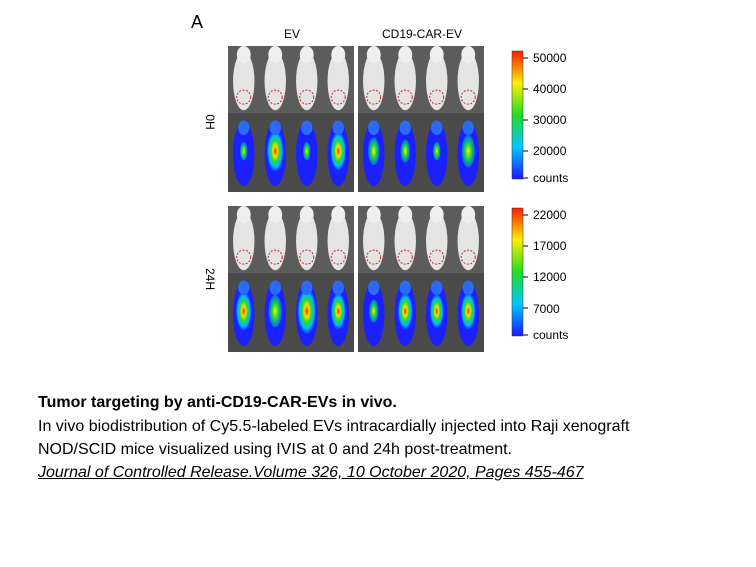 This screenshot has height=567, width=756. Describe the element at coordinates (550, 215) in the screenshot. I see `scale-tick: 22000` at that location.